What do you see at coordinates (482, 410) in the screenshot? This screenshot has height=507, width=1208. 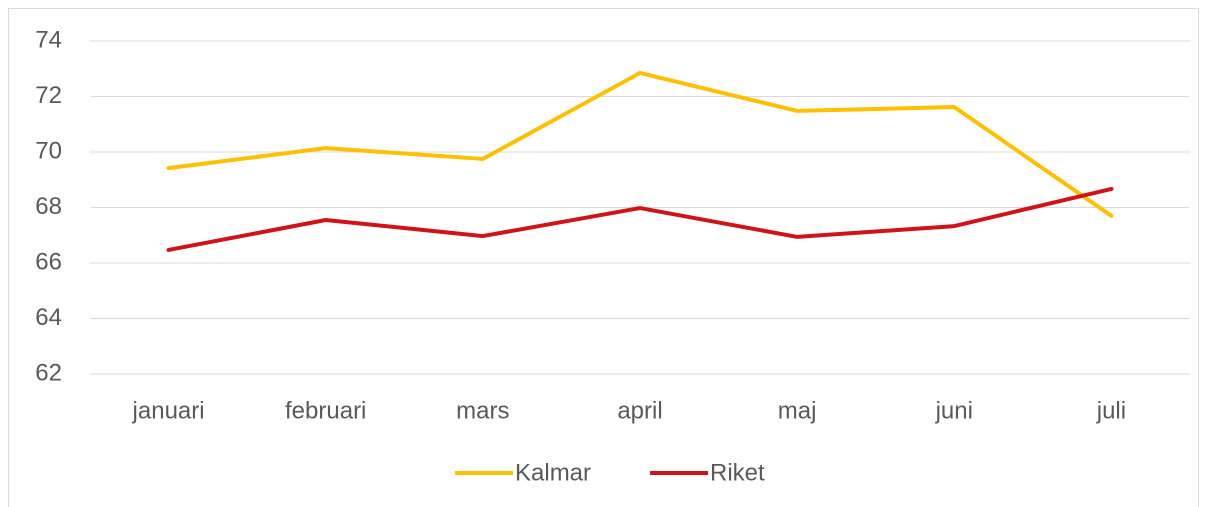 I see `x-tick-label: mars` at bounding box center [482, 410].